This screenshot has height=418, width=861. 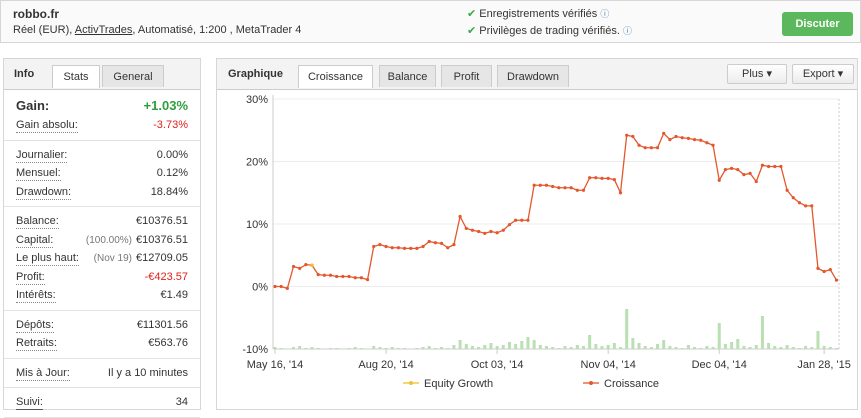 I want to click on tab: General, so click(x=133, y=76).